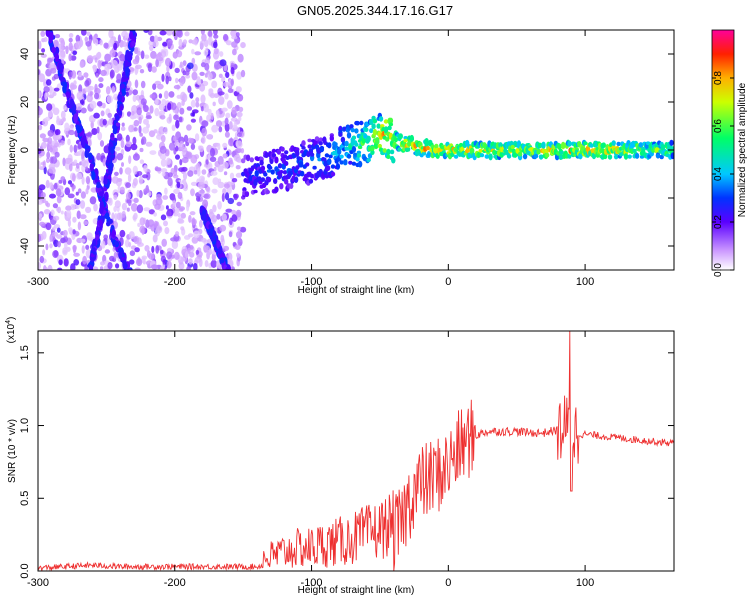  I want to click on bottom-y-scale-label: (x104), so click(11, 330).